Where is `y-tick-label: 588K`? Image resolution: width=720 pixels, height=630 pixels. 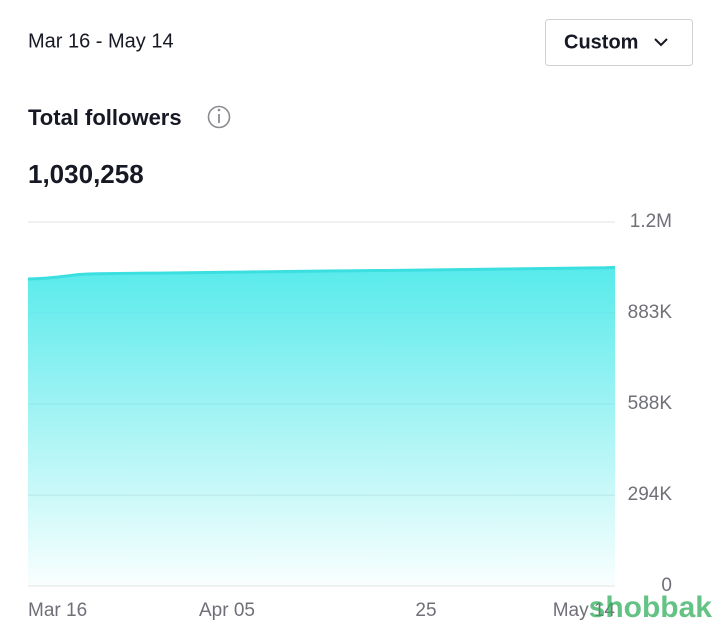 y-tick-label: 588K is located at coordinates (650, 403).